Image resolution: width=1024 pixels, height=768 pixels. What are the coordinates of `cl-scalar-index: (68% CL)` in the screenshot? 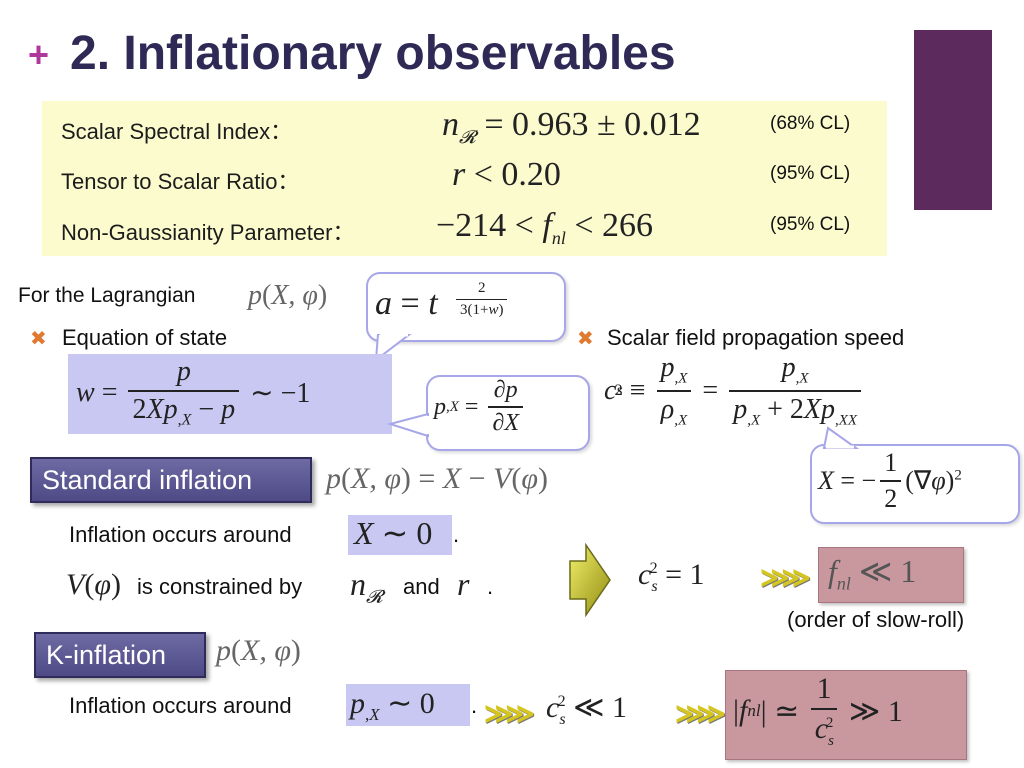 It's located at (810, 123).